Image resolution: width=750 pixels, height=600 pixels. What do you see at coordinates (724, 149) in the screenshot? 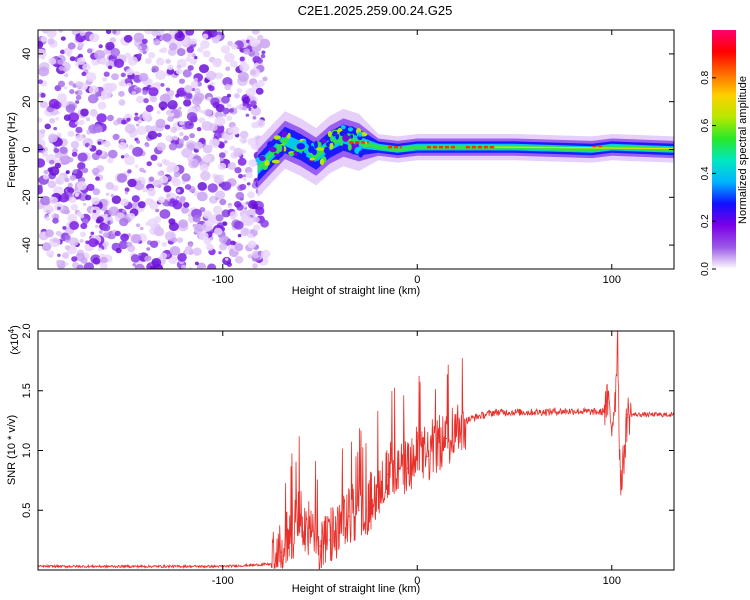
I see `colorbar-gradient` at bounding box center [724, 149].